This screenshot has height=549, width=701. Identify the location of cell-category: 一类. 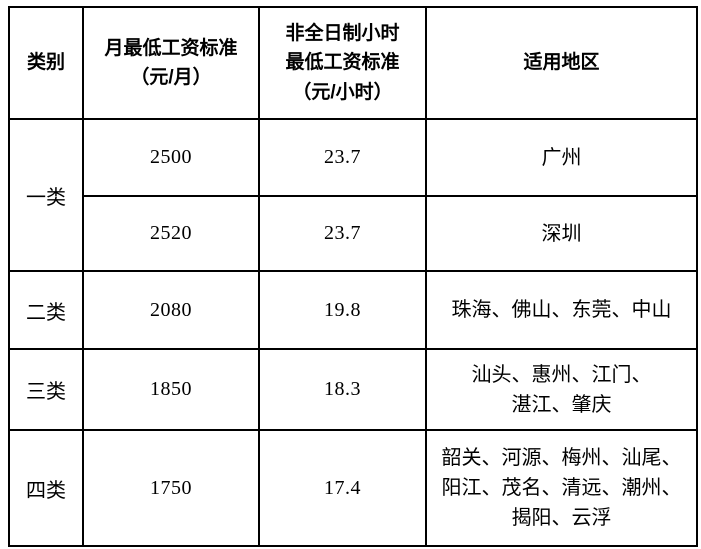
(46, 195).